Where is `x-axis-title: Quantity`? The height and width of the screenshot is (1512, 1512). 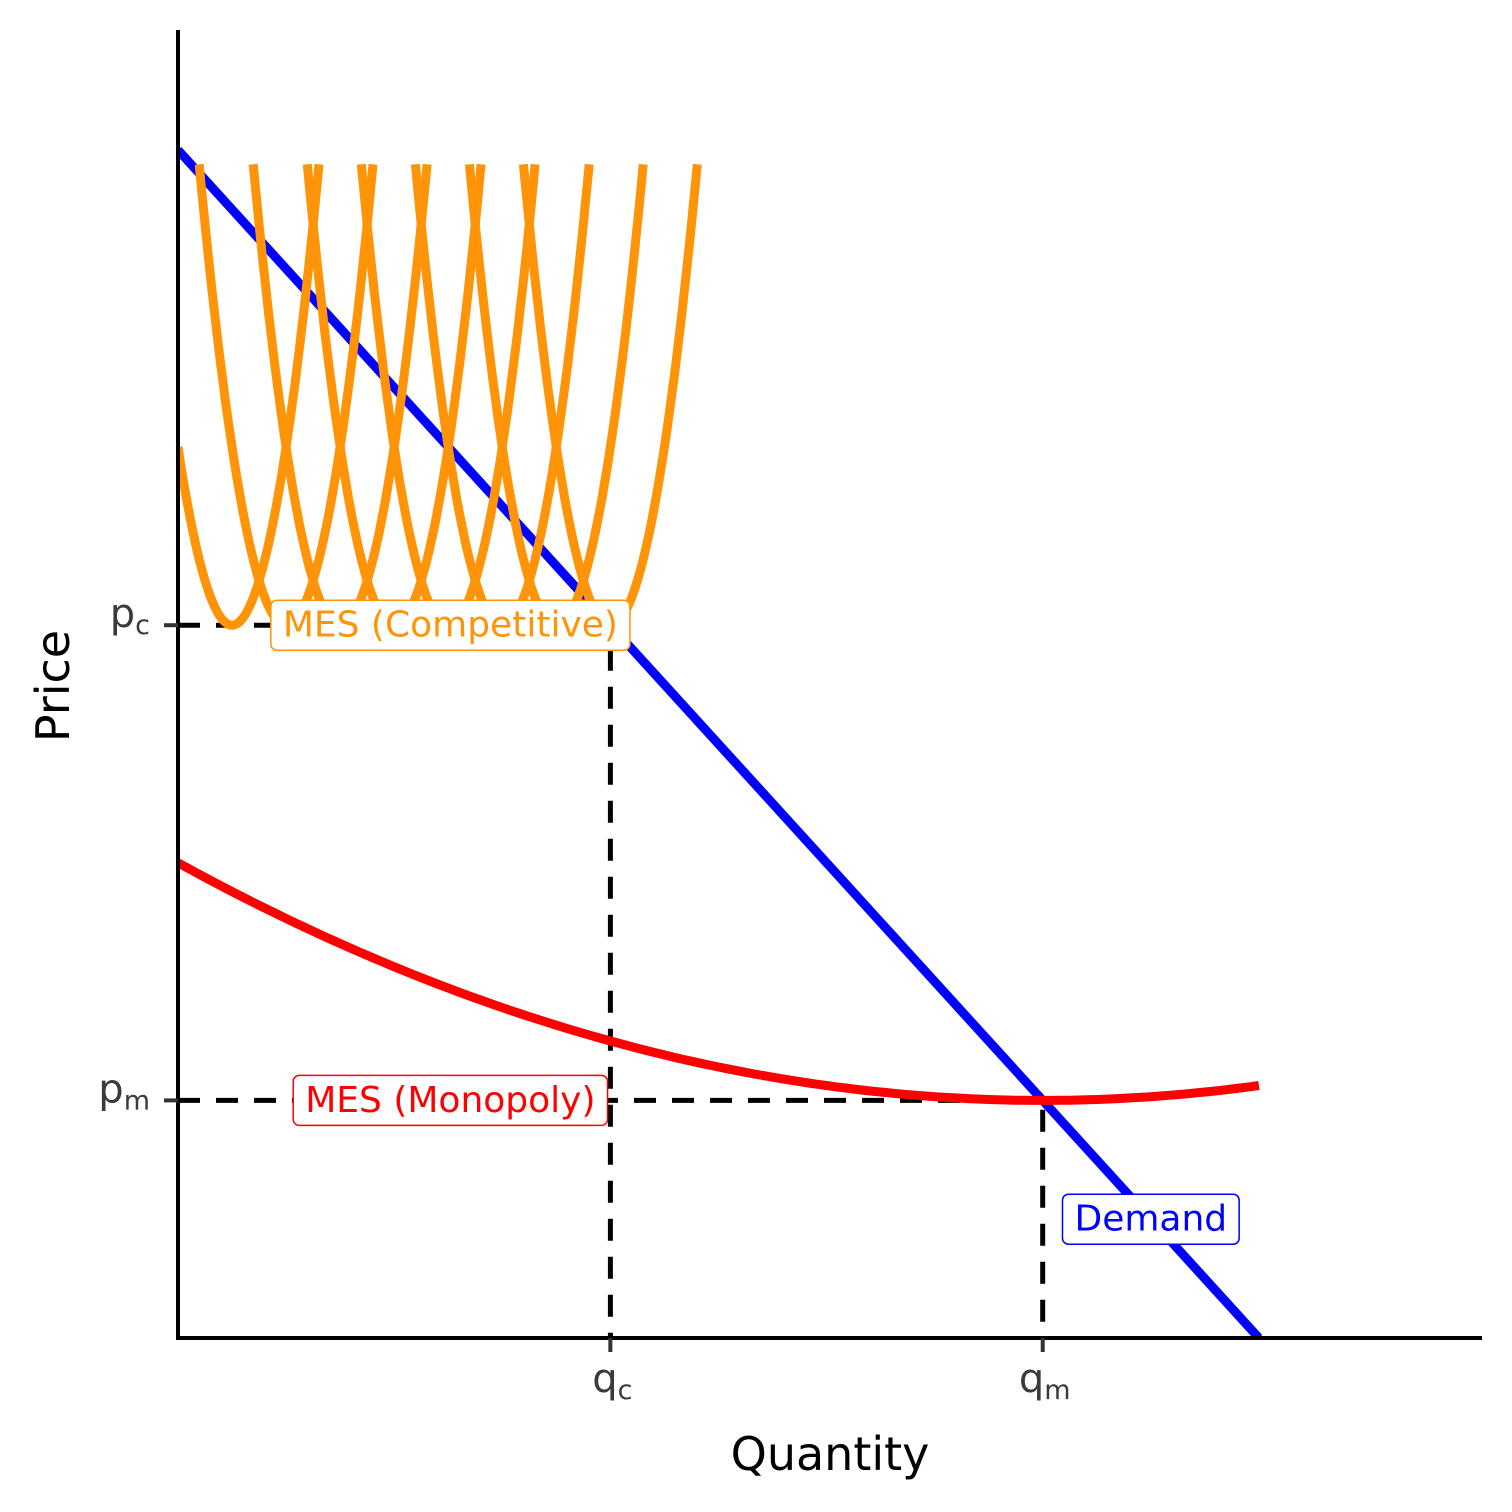
x-axis-title: Quantity is located at coordinates (830, 1454).